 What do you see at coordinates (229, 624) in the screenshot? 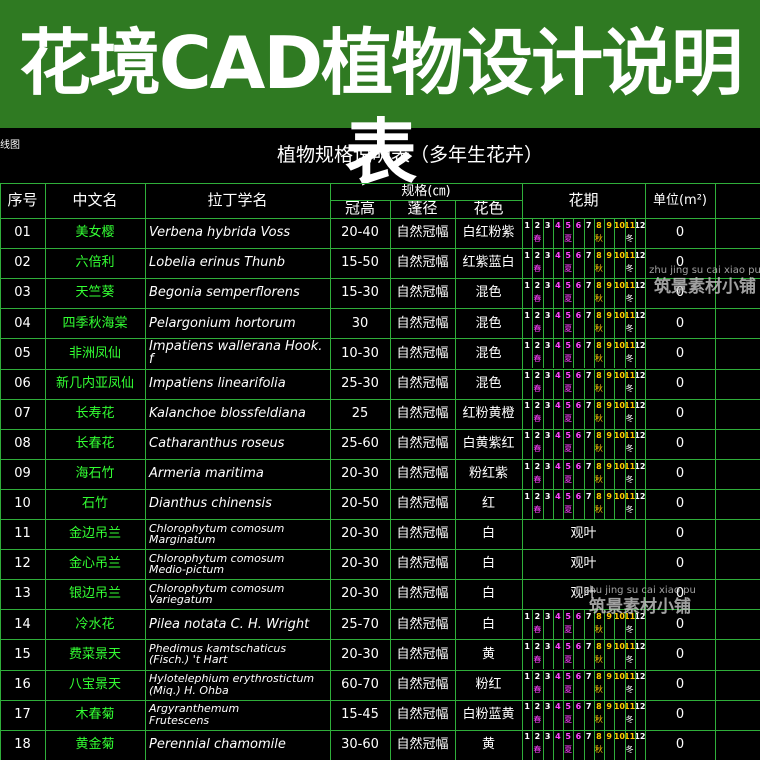
I see `latin-name: Pilea notata C. H. Wright` at bounding box center [229, 624].